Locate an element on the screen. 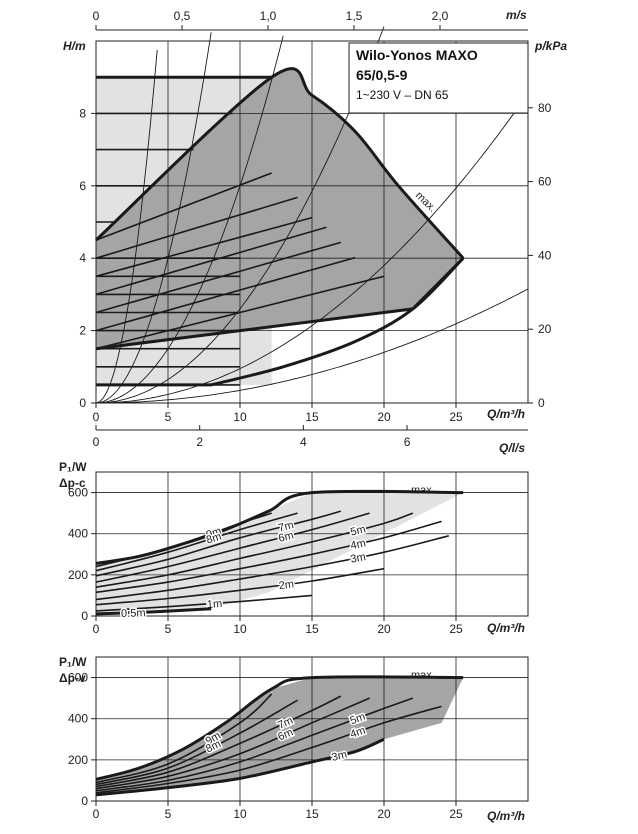 Image resolution: width=638 pixels, height=834 pixels. mid-xlabel-top: Q/l/s is located at coordinates (512, 448).